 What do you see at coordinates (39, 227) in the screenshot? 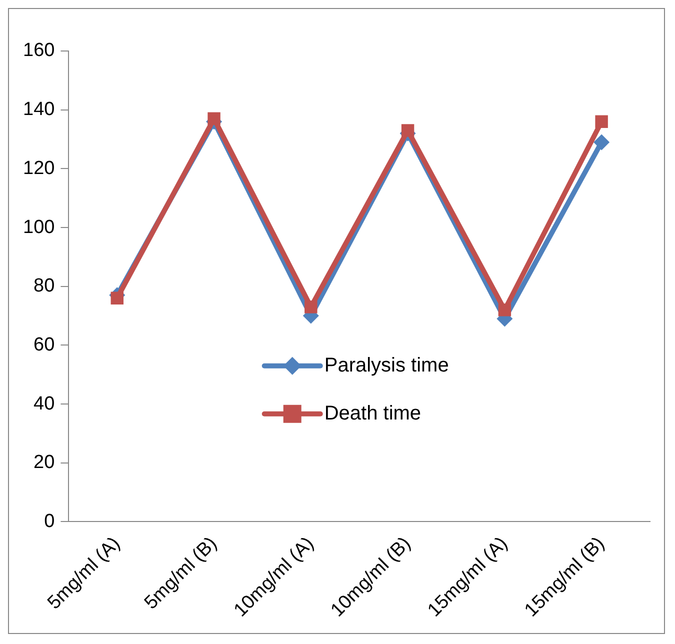
I see `y-tick-label: 100` at bounding box center [39, 227].